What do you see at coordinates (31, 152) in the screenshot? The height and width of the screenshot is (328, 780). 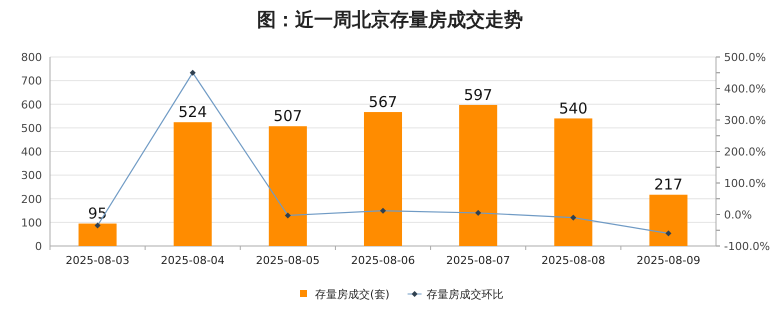 I see `y-tick-label: 400` at bounding box center [31, 152].